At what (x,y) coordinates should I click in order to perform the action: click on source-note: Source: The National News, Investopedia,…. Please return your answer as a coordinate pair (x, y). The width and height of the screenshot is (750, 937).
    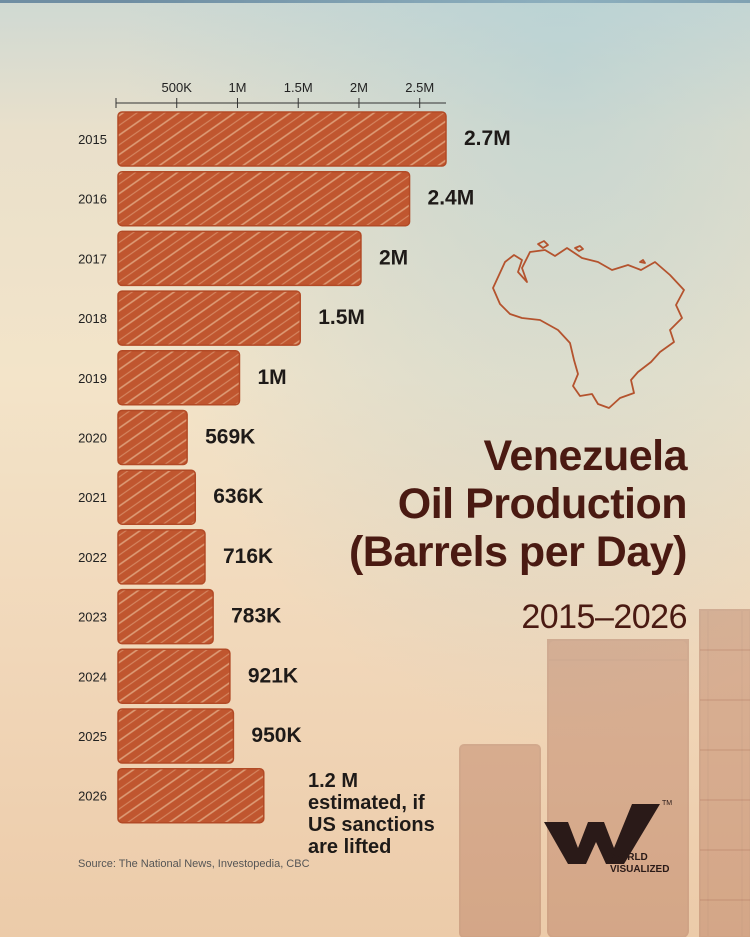
    Looking at the image, I should click on (194, 864).